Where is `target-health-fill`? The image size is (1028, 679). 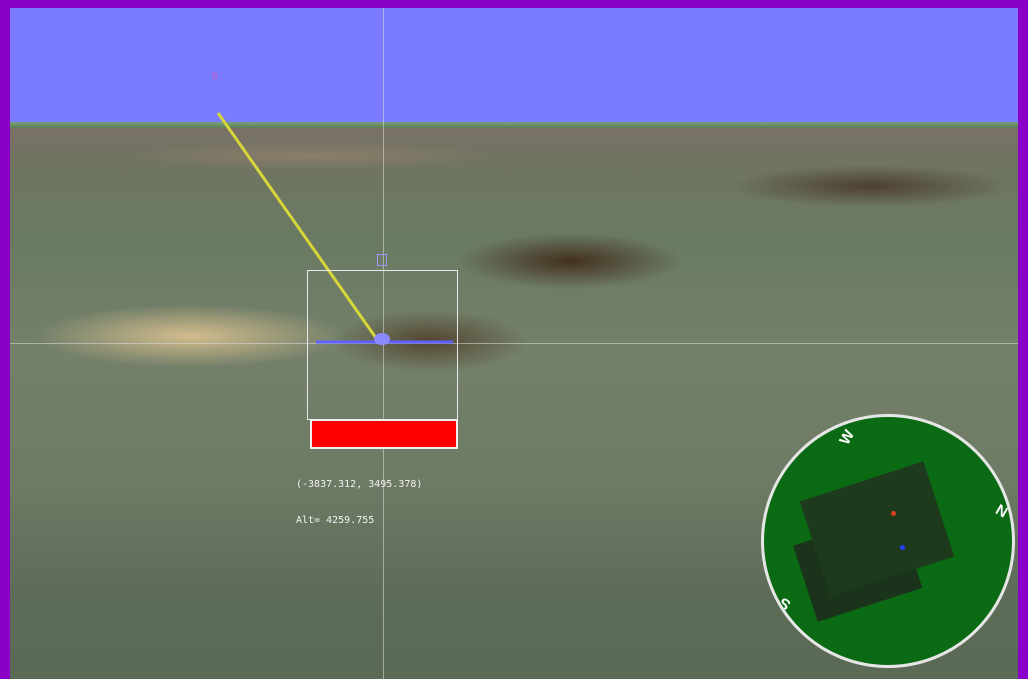 target-health-fill is located at coordinates (384, 434).